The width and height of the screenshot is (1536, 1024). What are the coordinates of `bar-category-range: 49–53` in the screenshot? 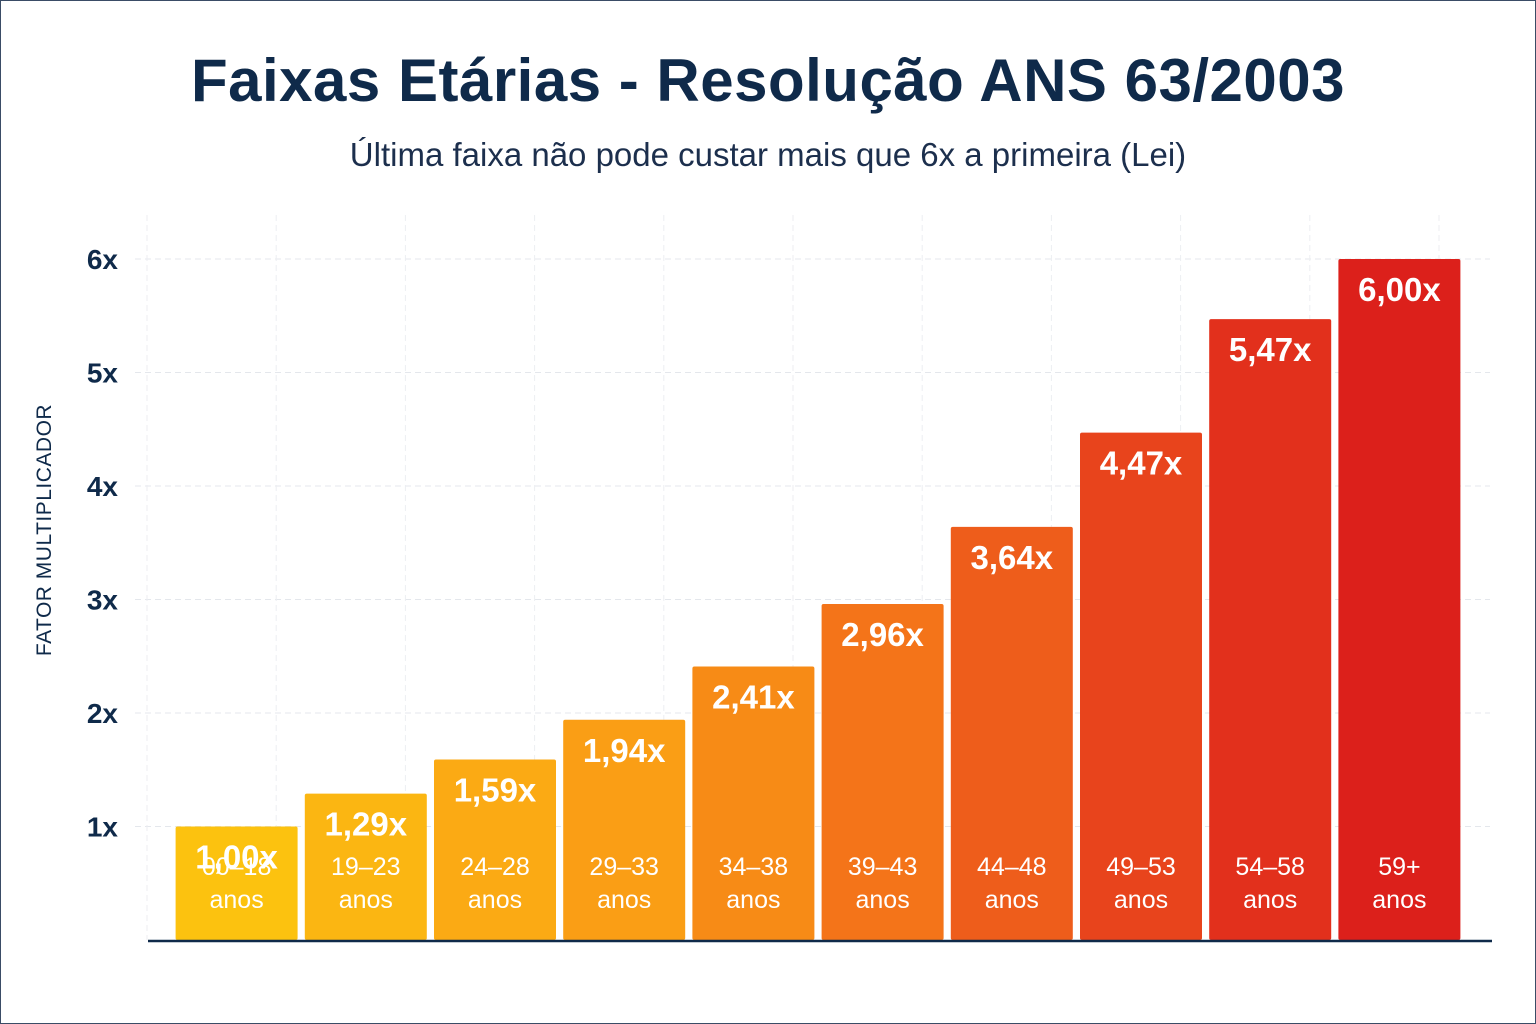 It's located at (1141, 867).